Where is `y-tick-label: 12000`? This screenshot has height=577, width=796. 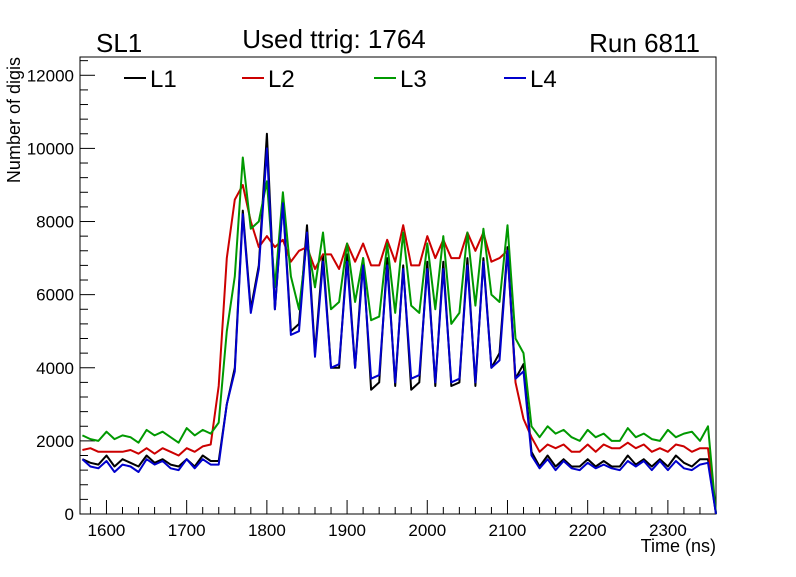
y-tick-label: 12000 is located at coordinates (50, 75).